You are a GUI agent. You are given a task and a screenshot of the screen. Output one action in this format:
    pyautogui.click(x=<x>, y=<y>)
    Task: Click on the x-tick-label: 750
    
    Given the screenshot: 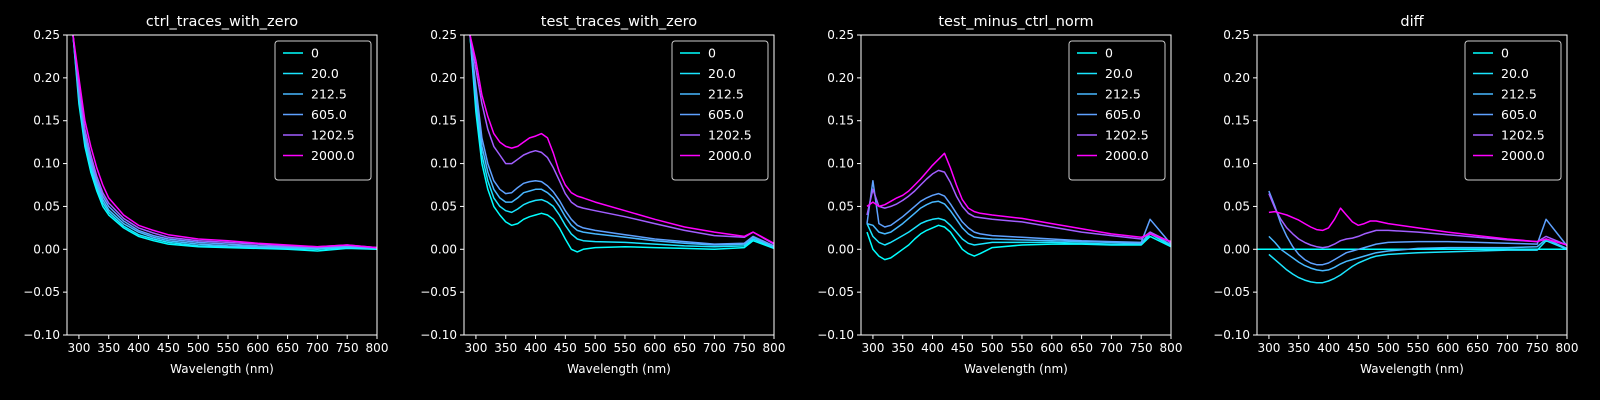 What is the action you would take?
    pyautogui.click(x=1537, y=348)
    